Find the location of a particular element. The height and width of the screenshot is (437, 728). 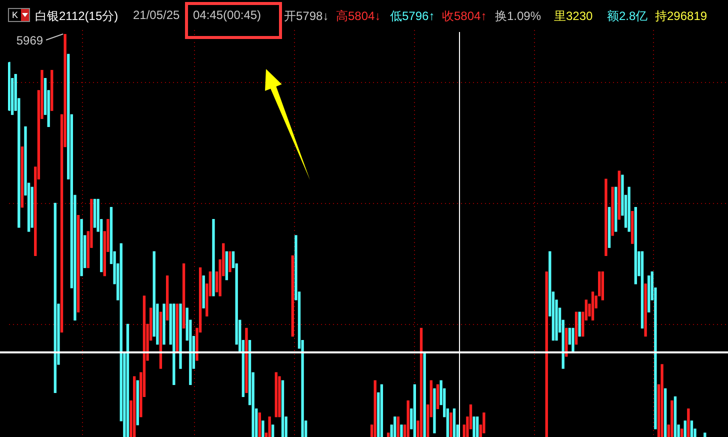

annotation: 5969 is located at coordinates (30, 40).